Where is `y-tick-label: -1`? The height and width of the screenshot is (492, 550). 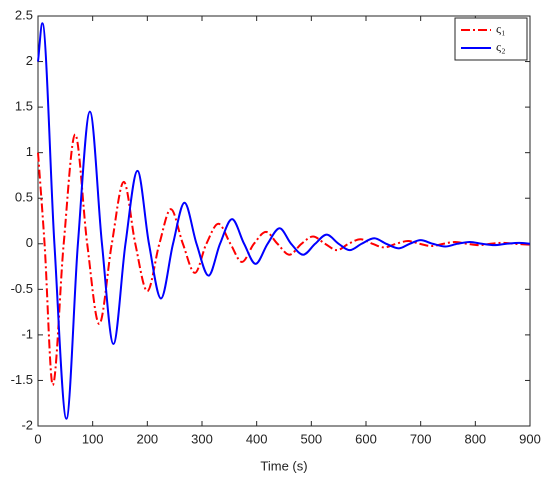 y-tick-label: -1 is located at coordinates (27, 333).